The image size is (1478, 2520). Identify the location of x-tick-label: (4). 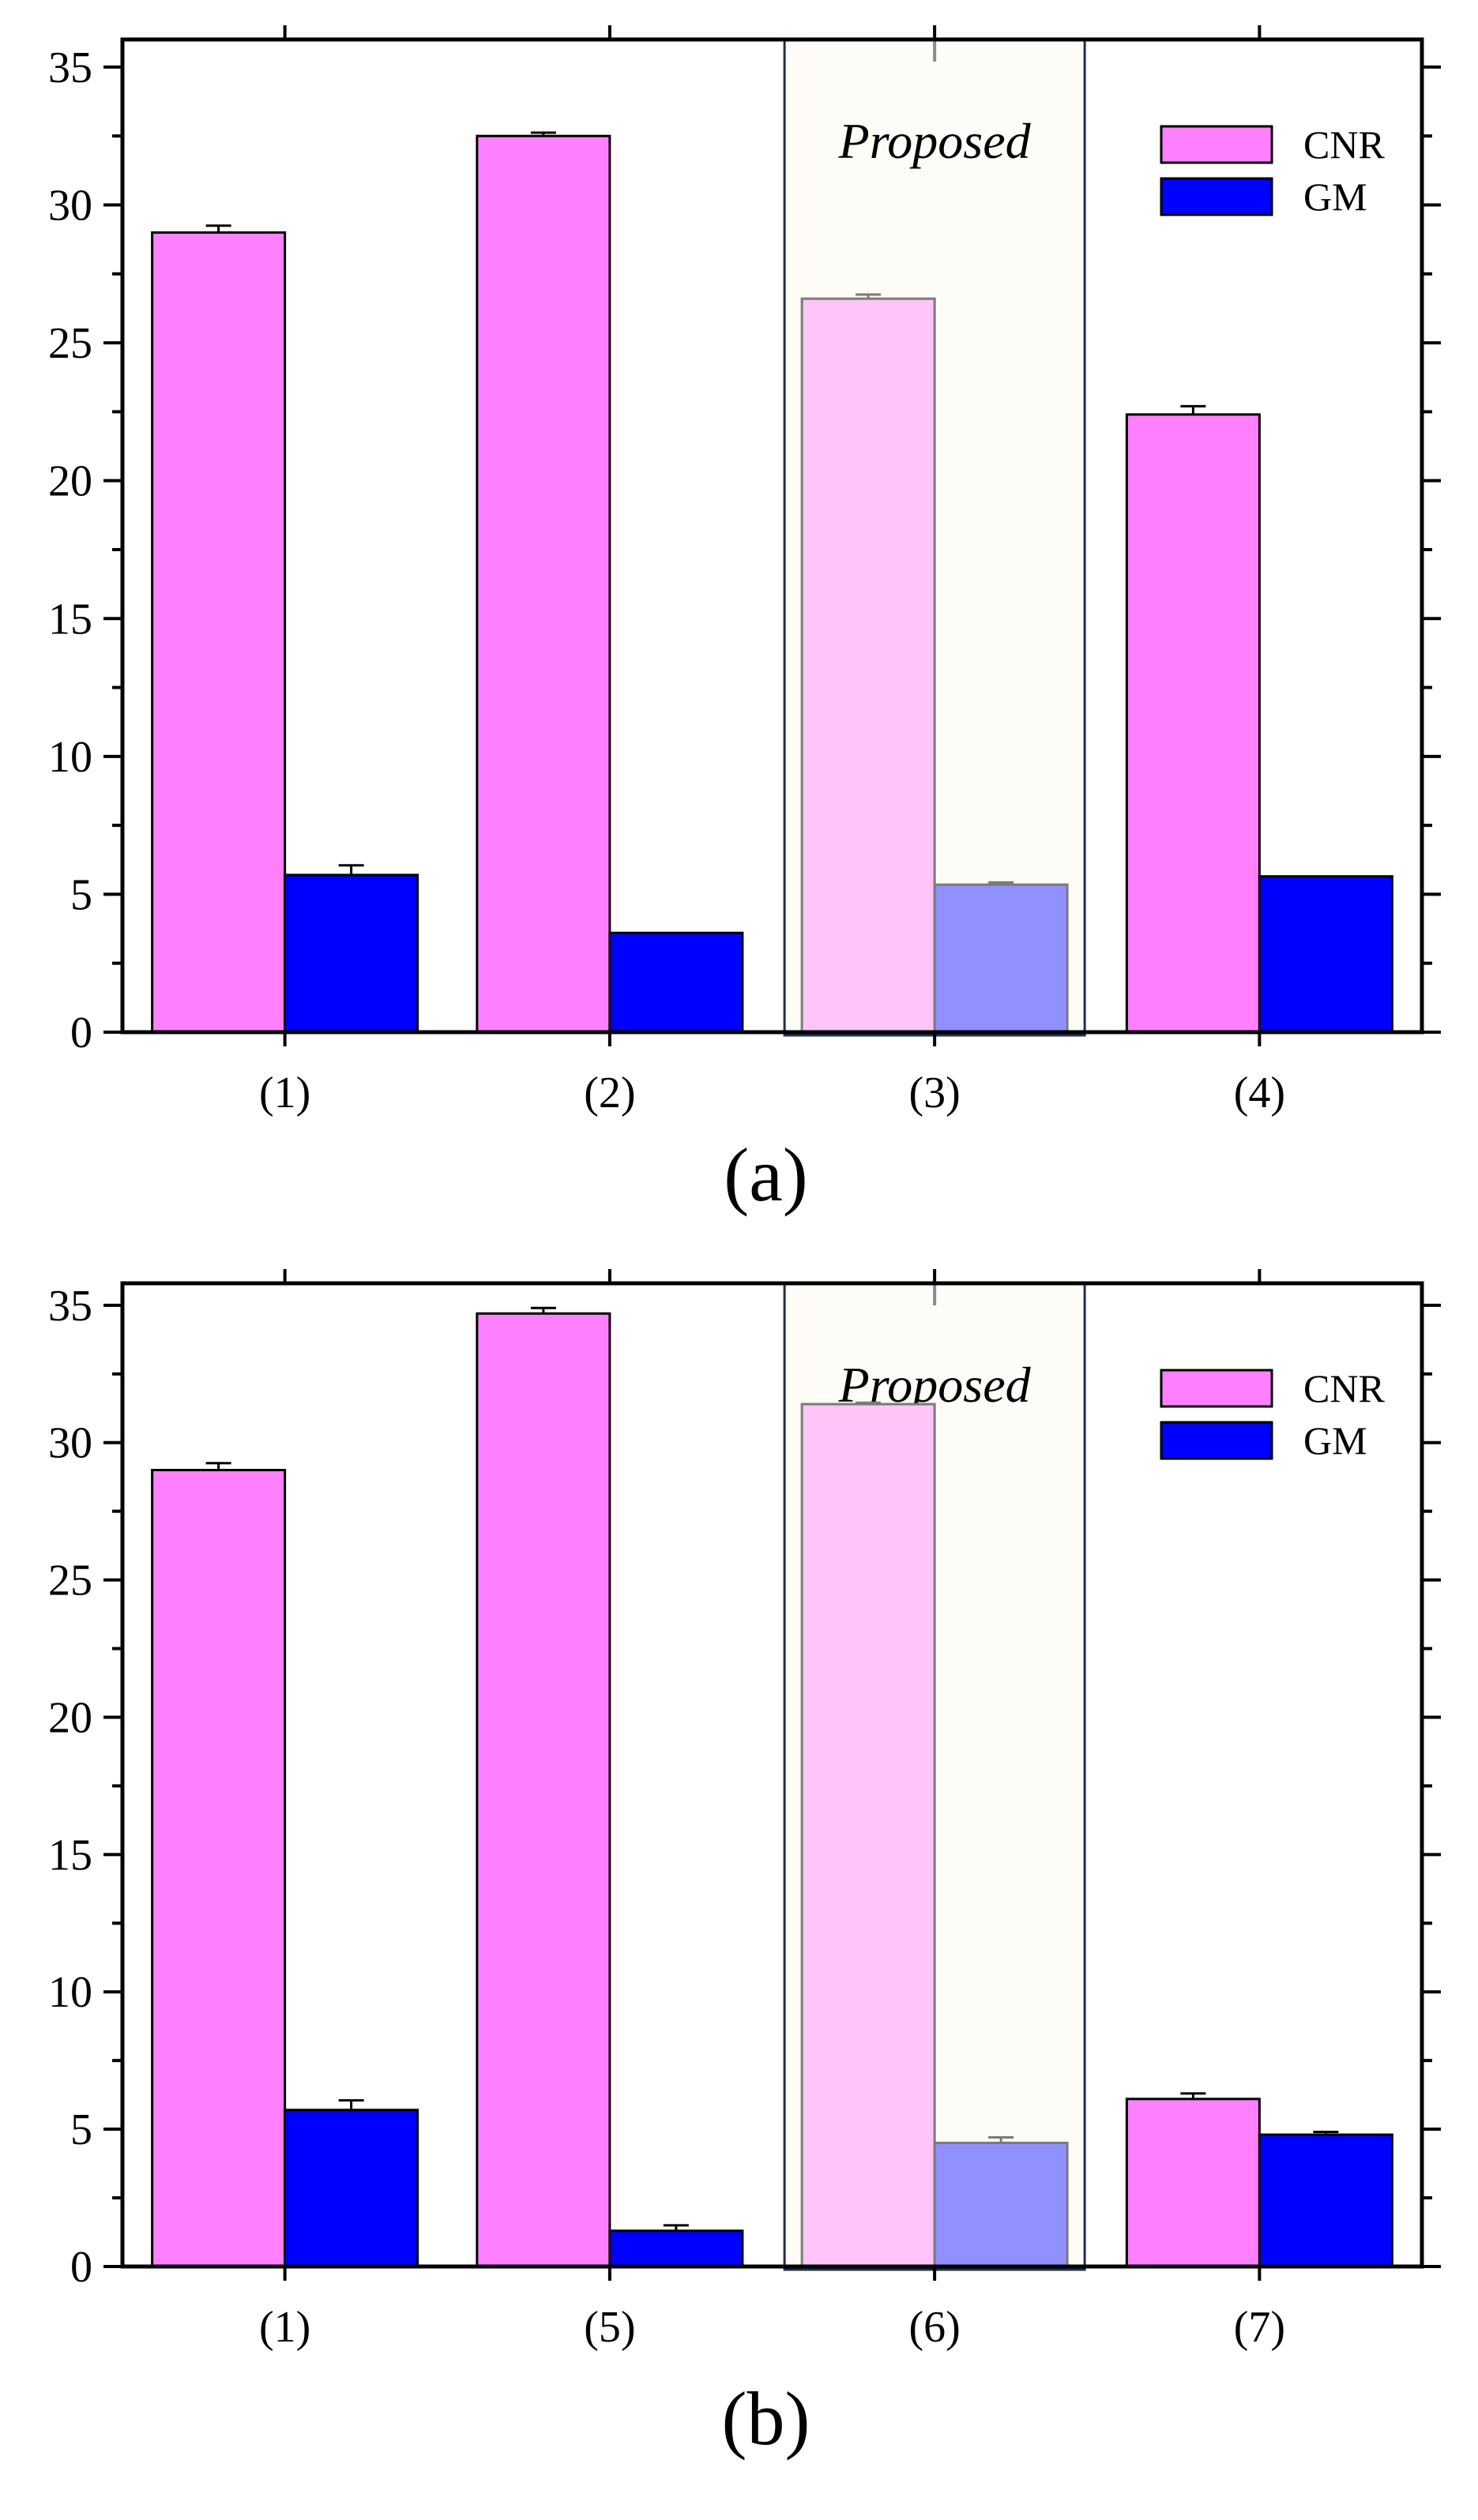
(1259, 1092).